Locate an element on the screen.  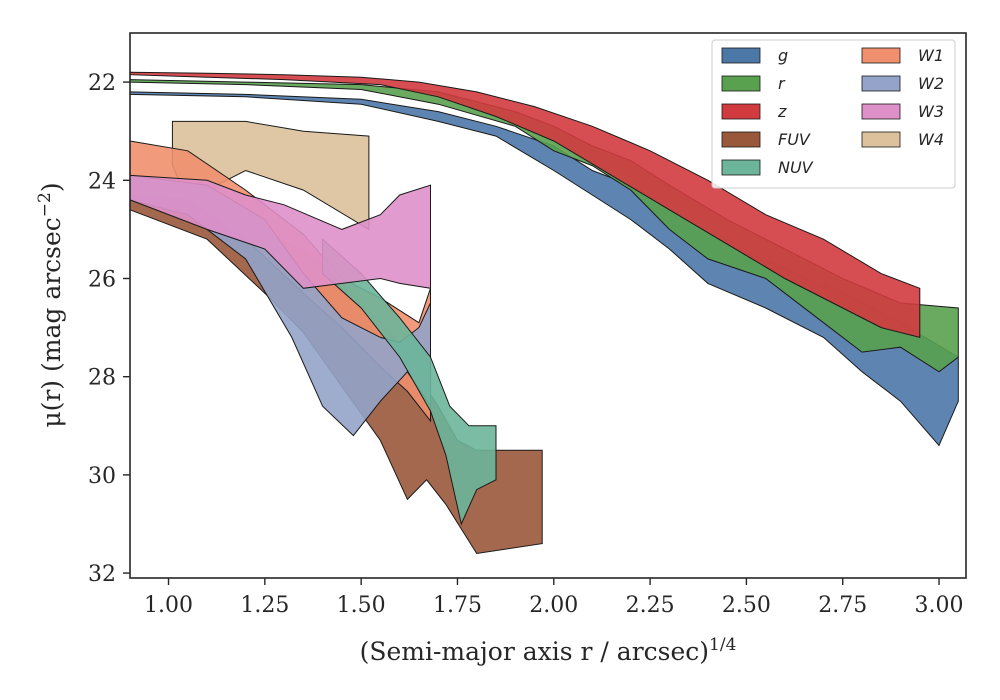
legend-label-w2: W2 is located at coordinates (931, 83).